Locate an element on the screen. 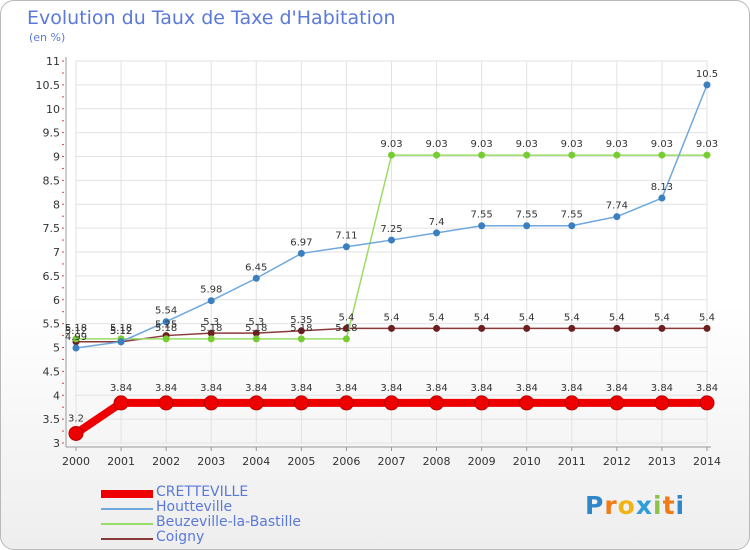 The width and height of the screenshot is (750, 550). data-label-1: 7.25 is located at coordinates (391, 229).